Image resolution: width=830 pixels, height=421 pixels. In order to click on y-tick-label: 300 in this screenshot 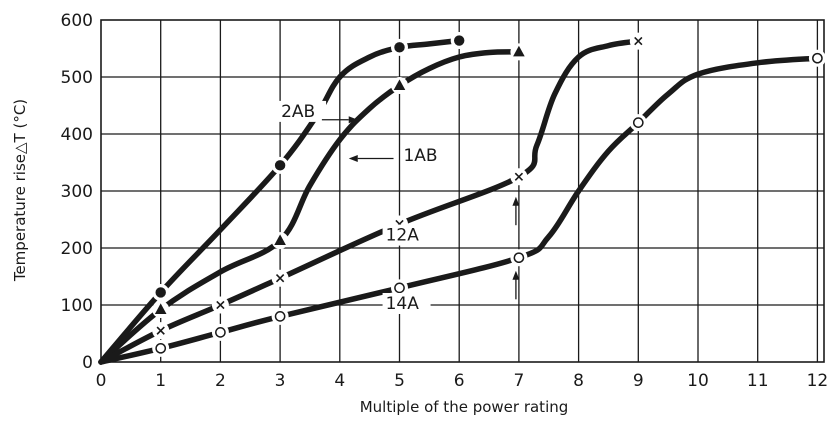, I will do `click(77, 192)`.